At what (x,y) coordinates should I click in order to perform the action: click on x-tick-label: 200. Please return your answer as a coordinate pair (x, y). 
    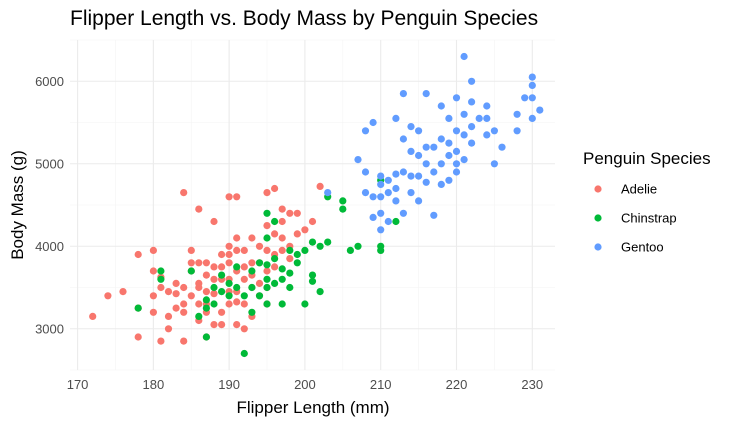
    Looking at the image, I should click on (305, 384).